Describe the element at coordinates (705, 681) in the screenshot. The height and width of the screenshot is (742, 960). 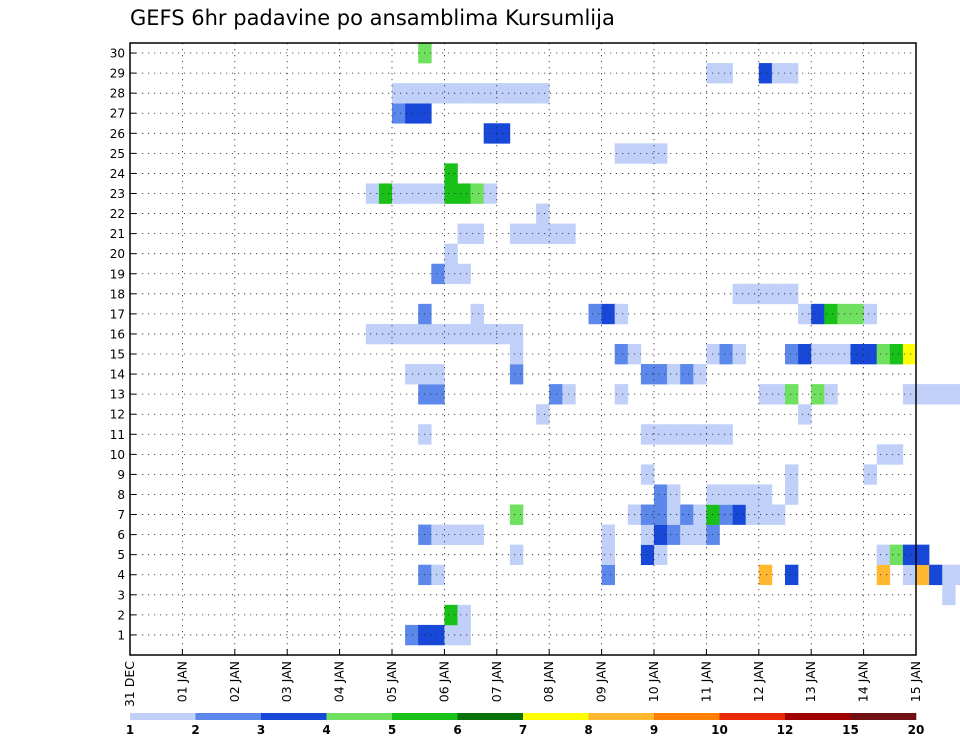
I see `x-tick-label: 11 JAN` at that location.